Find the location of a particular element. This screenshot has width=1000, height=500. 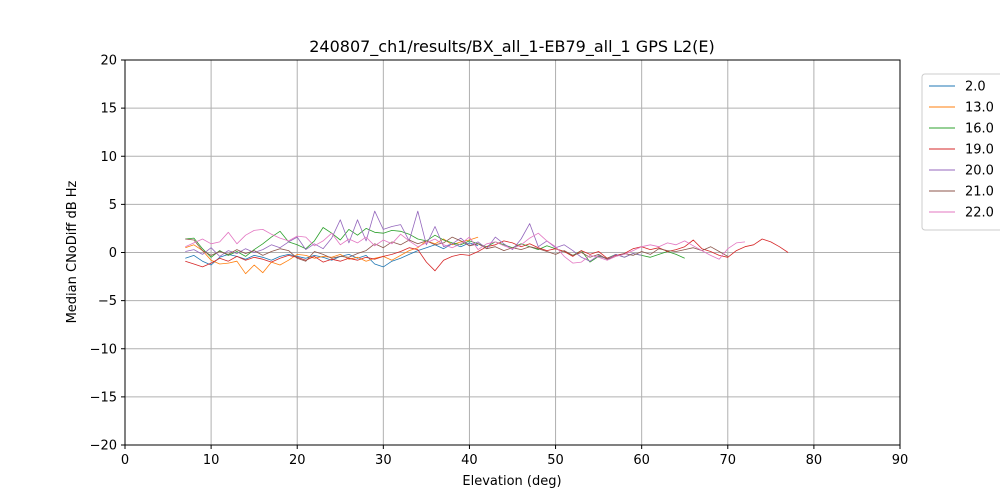

series-lines is located at coordinates (487, 242).